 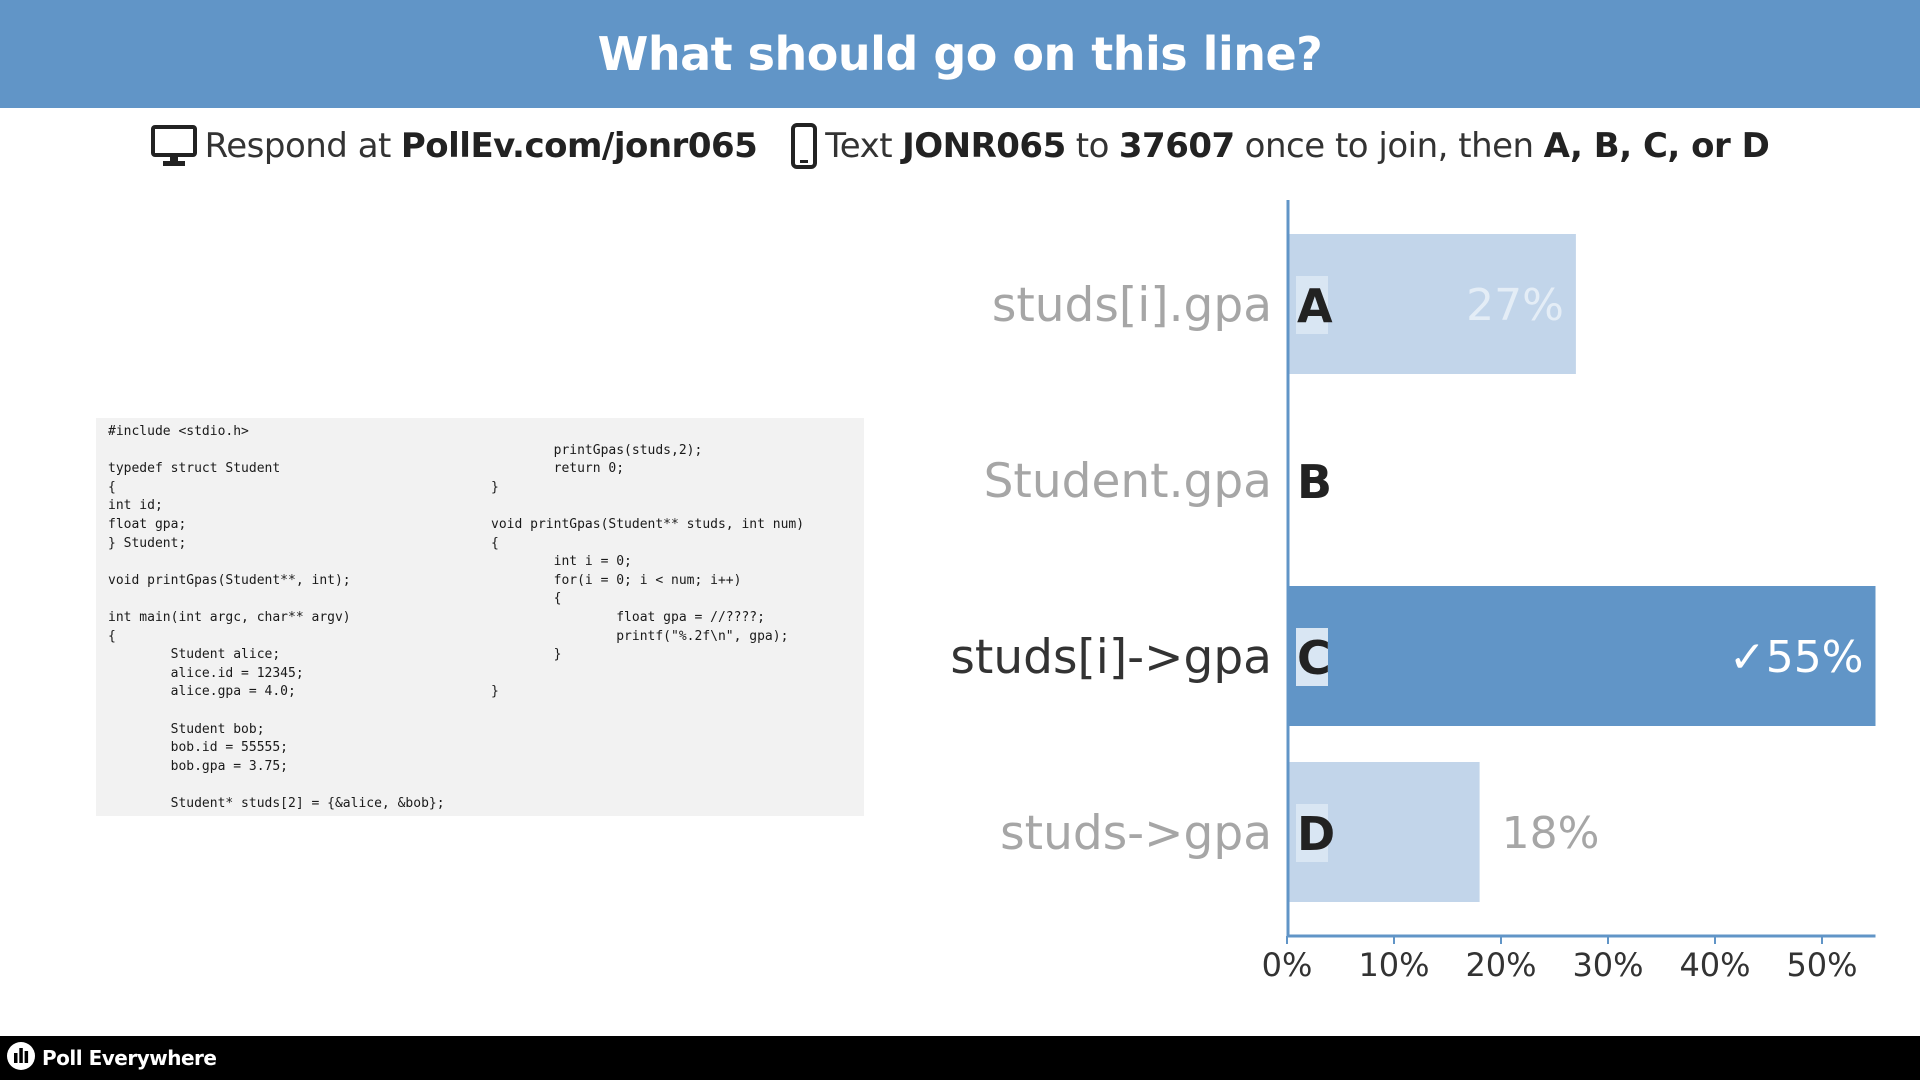 I want to click on to-word: to, so click(x=1092, y=146).